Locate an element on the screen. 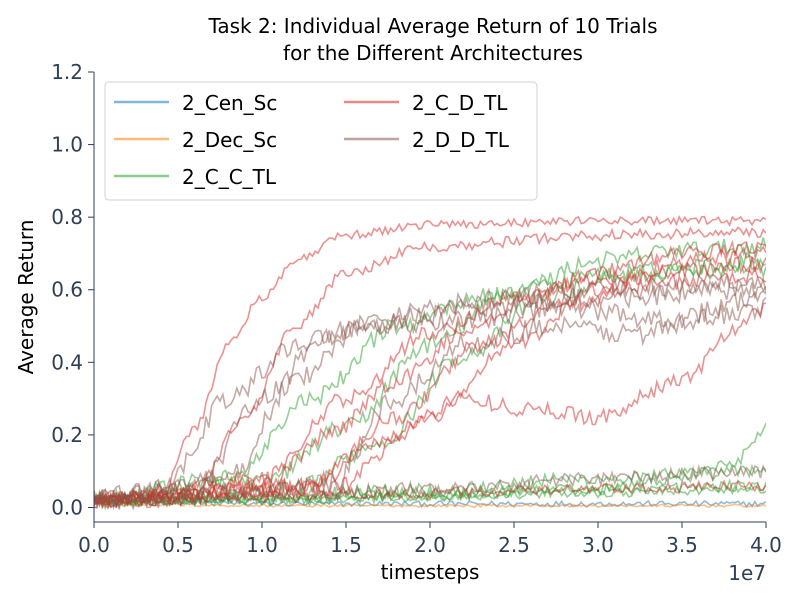 The image size is (800, 600). x-ticks: 0.0 0.5 1.0 1.5 2.0 2.5 3.0 3.5 4.0 is located at coordinates (430, 539).